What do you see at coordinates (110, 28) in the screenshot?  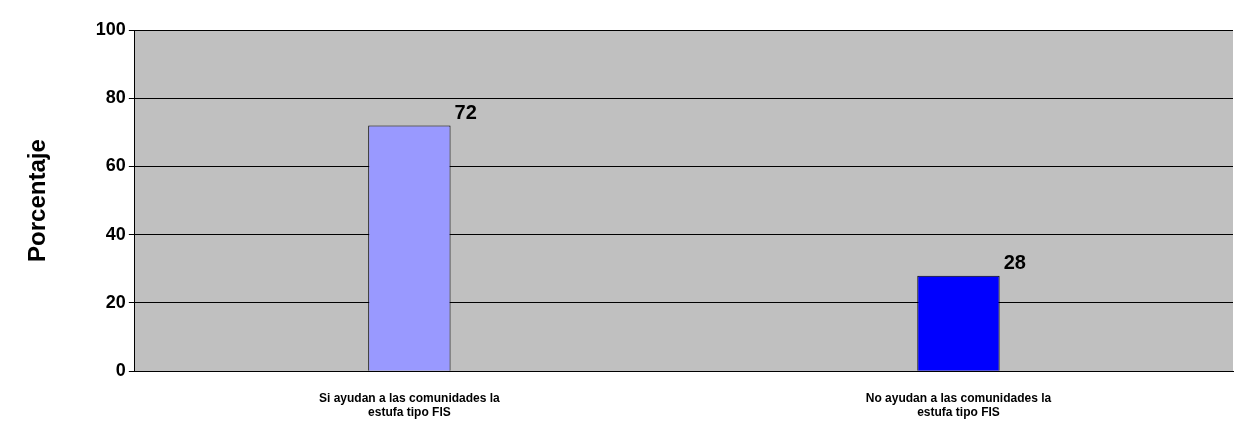 I see `y-tick-label: 100` at bounding box center [110, 28].